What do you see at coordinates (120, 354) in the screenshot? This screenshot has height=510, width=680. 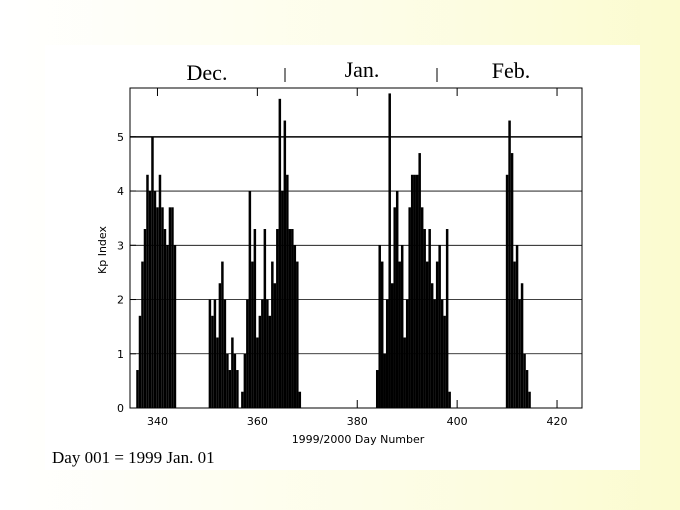 I see `y-tick-label: 1` at bounding box center [120, 354].